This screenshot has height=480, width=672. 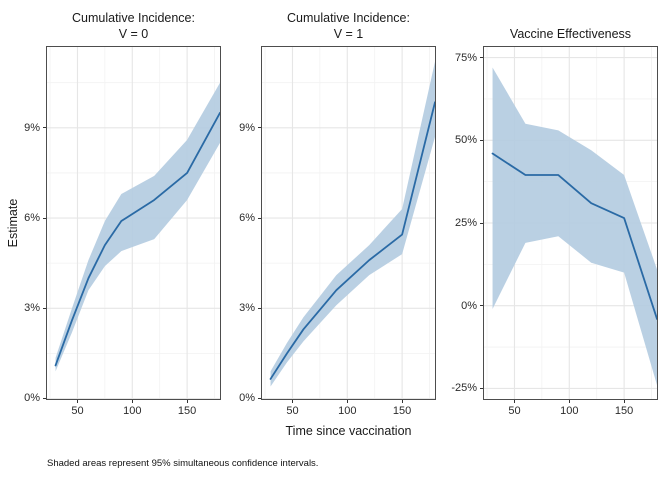 I want to click on y-tick-label: -25%, so click(x=464, y=388).